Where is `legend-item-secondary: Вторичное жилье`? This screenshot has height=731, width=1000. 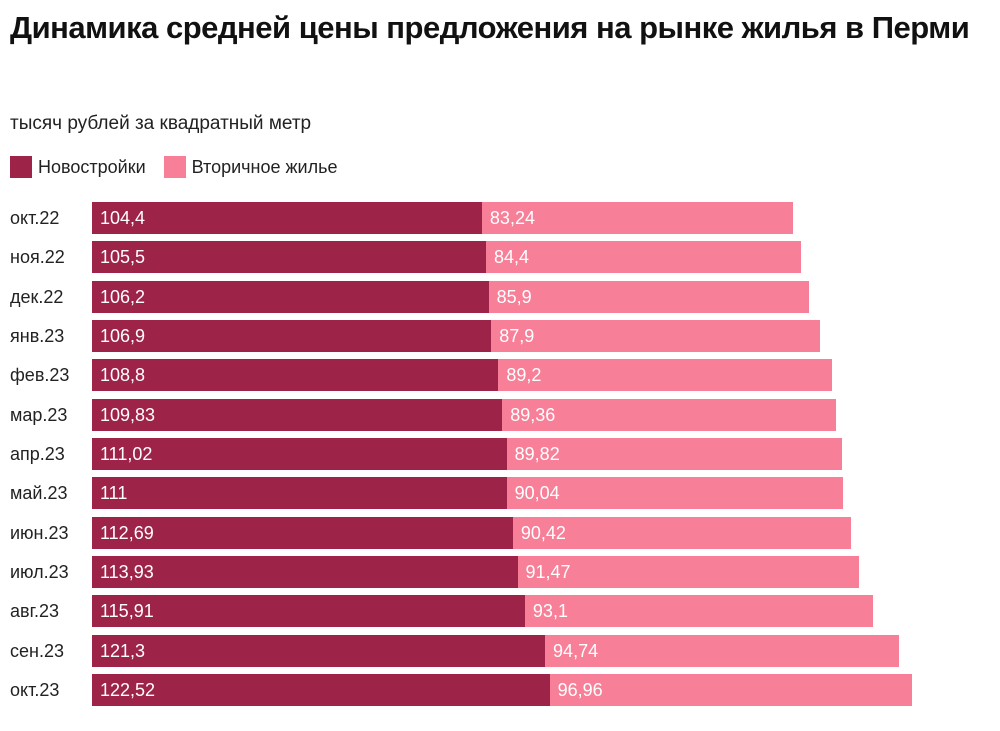 legend-item-secondary: Вторичное жилье is located at coordinates (250, 167).